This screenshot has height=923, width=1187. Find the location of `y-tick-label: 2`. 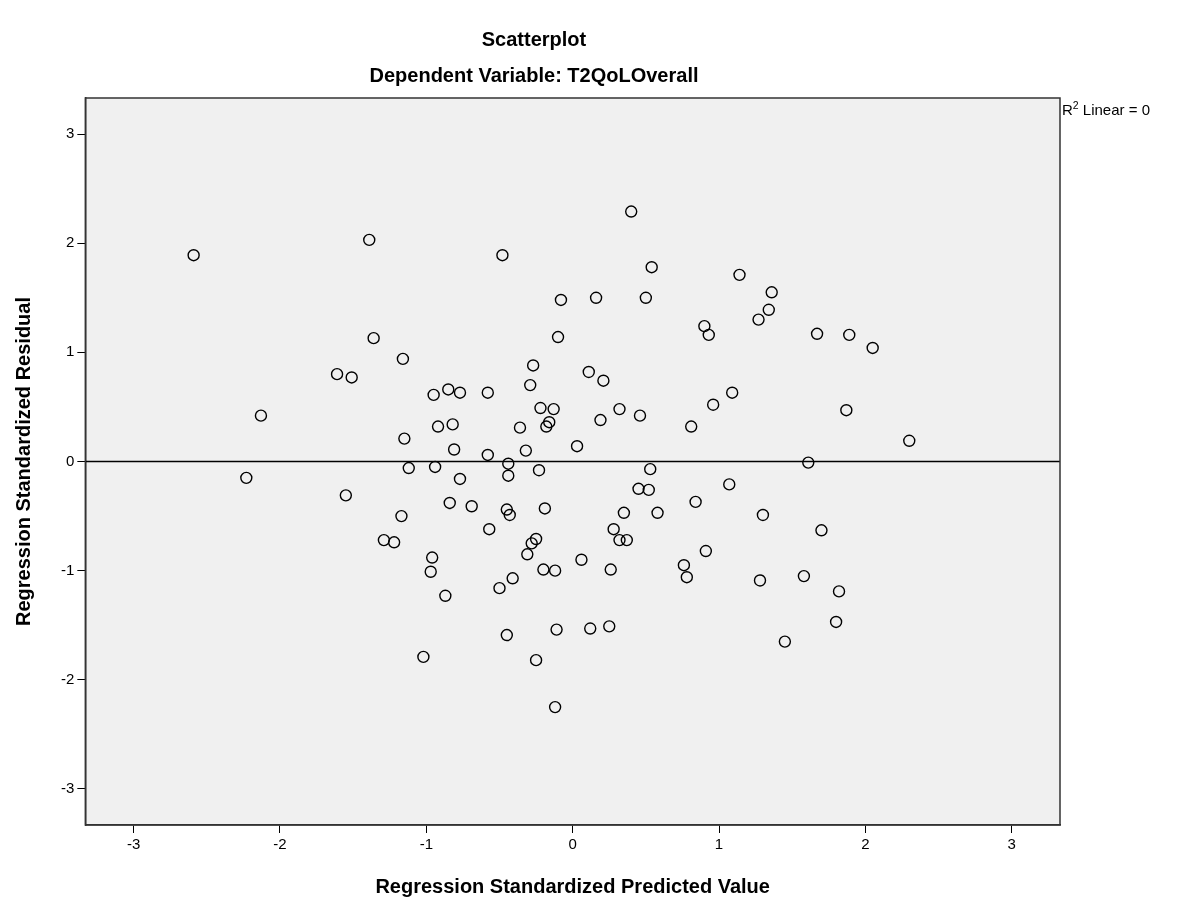

y-tick-label: 2 is located at coordinates (70, 242).